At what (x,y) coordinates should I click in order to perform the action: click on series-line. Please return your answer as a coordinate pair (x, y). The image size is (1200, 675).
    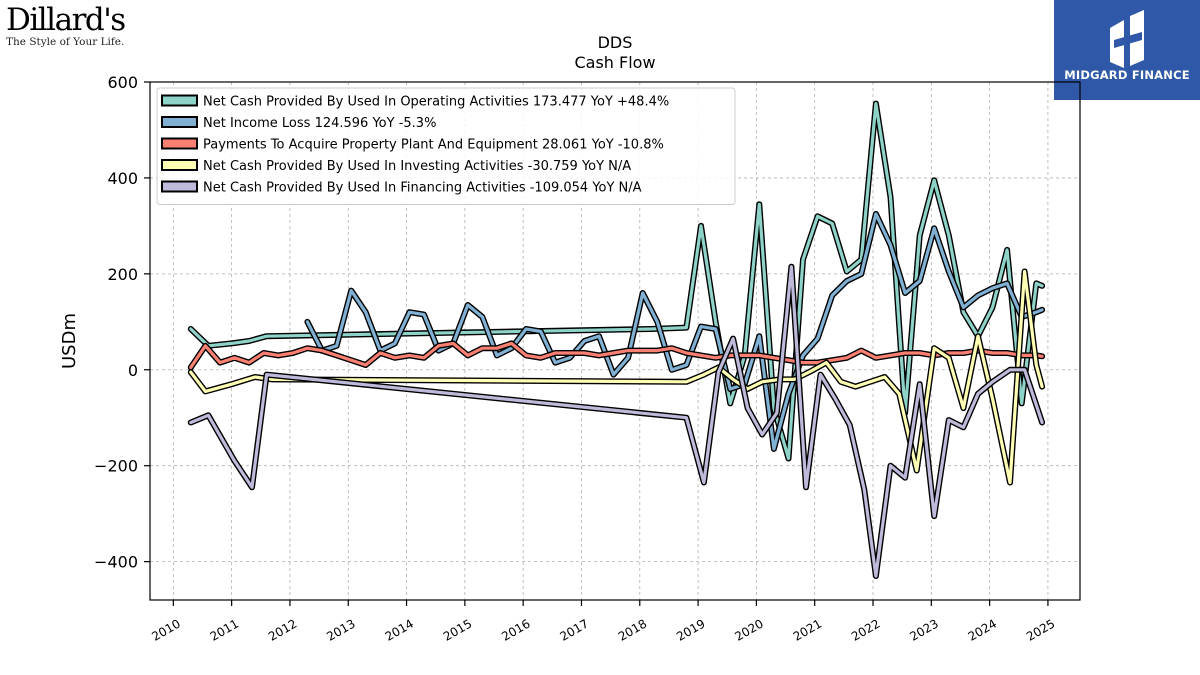
    Looking at the image, I should click on (616, 355).